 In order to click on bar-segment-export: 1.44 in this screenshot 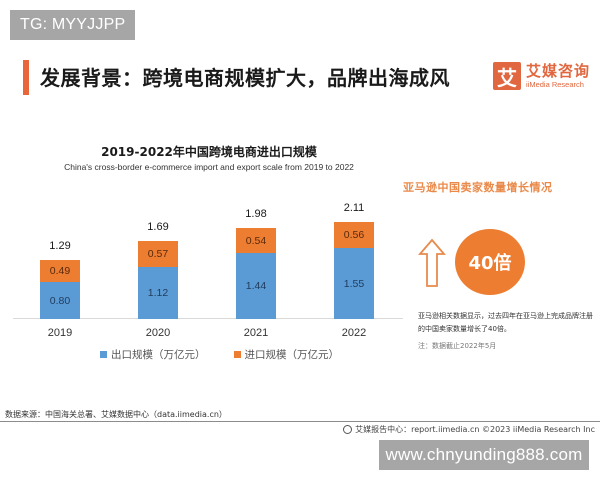, I will do `click(256, 286)`.